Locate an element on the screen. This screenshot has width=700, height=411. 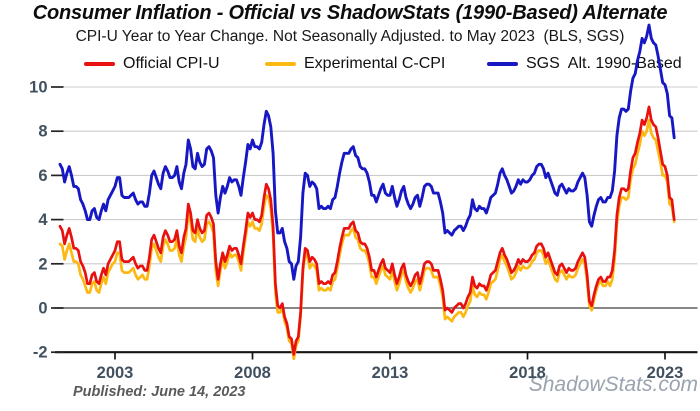
svg-text: -2 is located at coordinates (40, 353).